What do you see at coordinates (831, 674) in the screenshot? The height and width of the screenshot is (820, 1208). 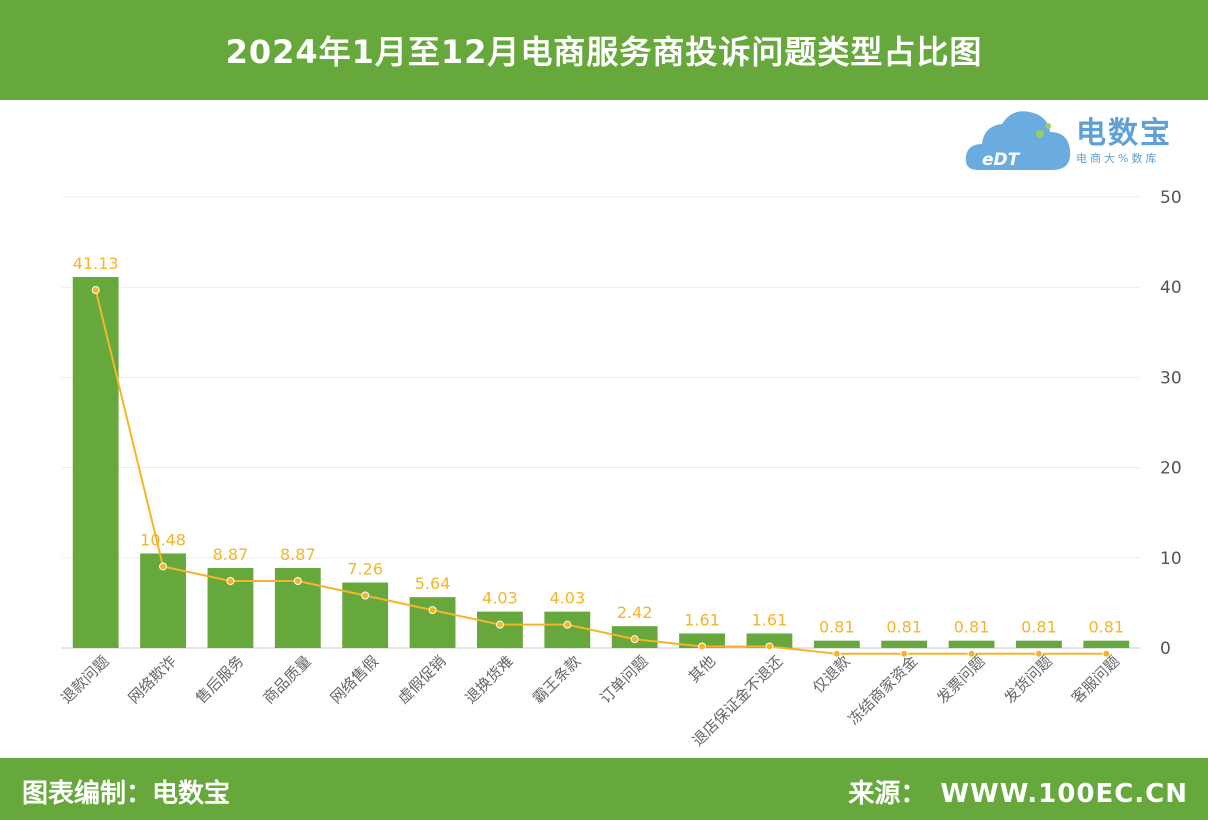 I see `category-label: 仅退款` at bounding box center [831, 674].